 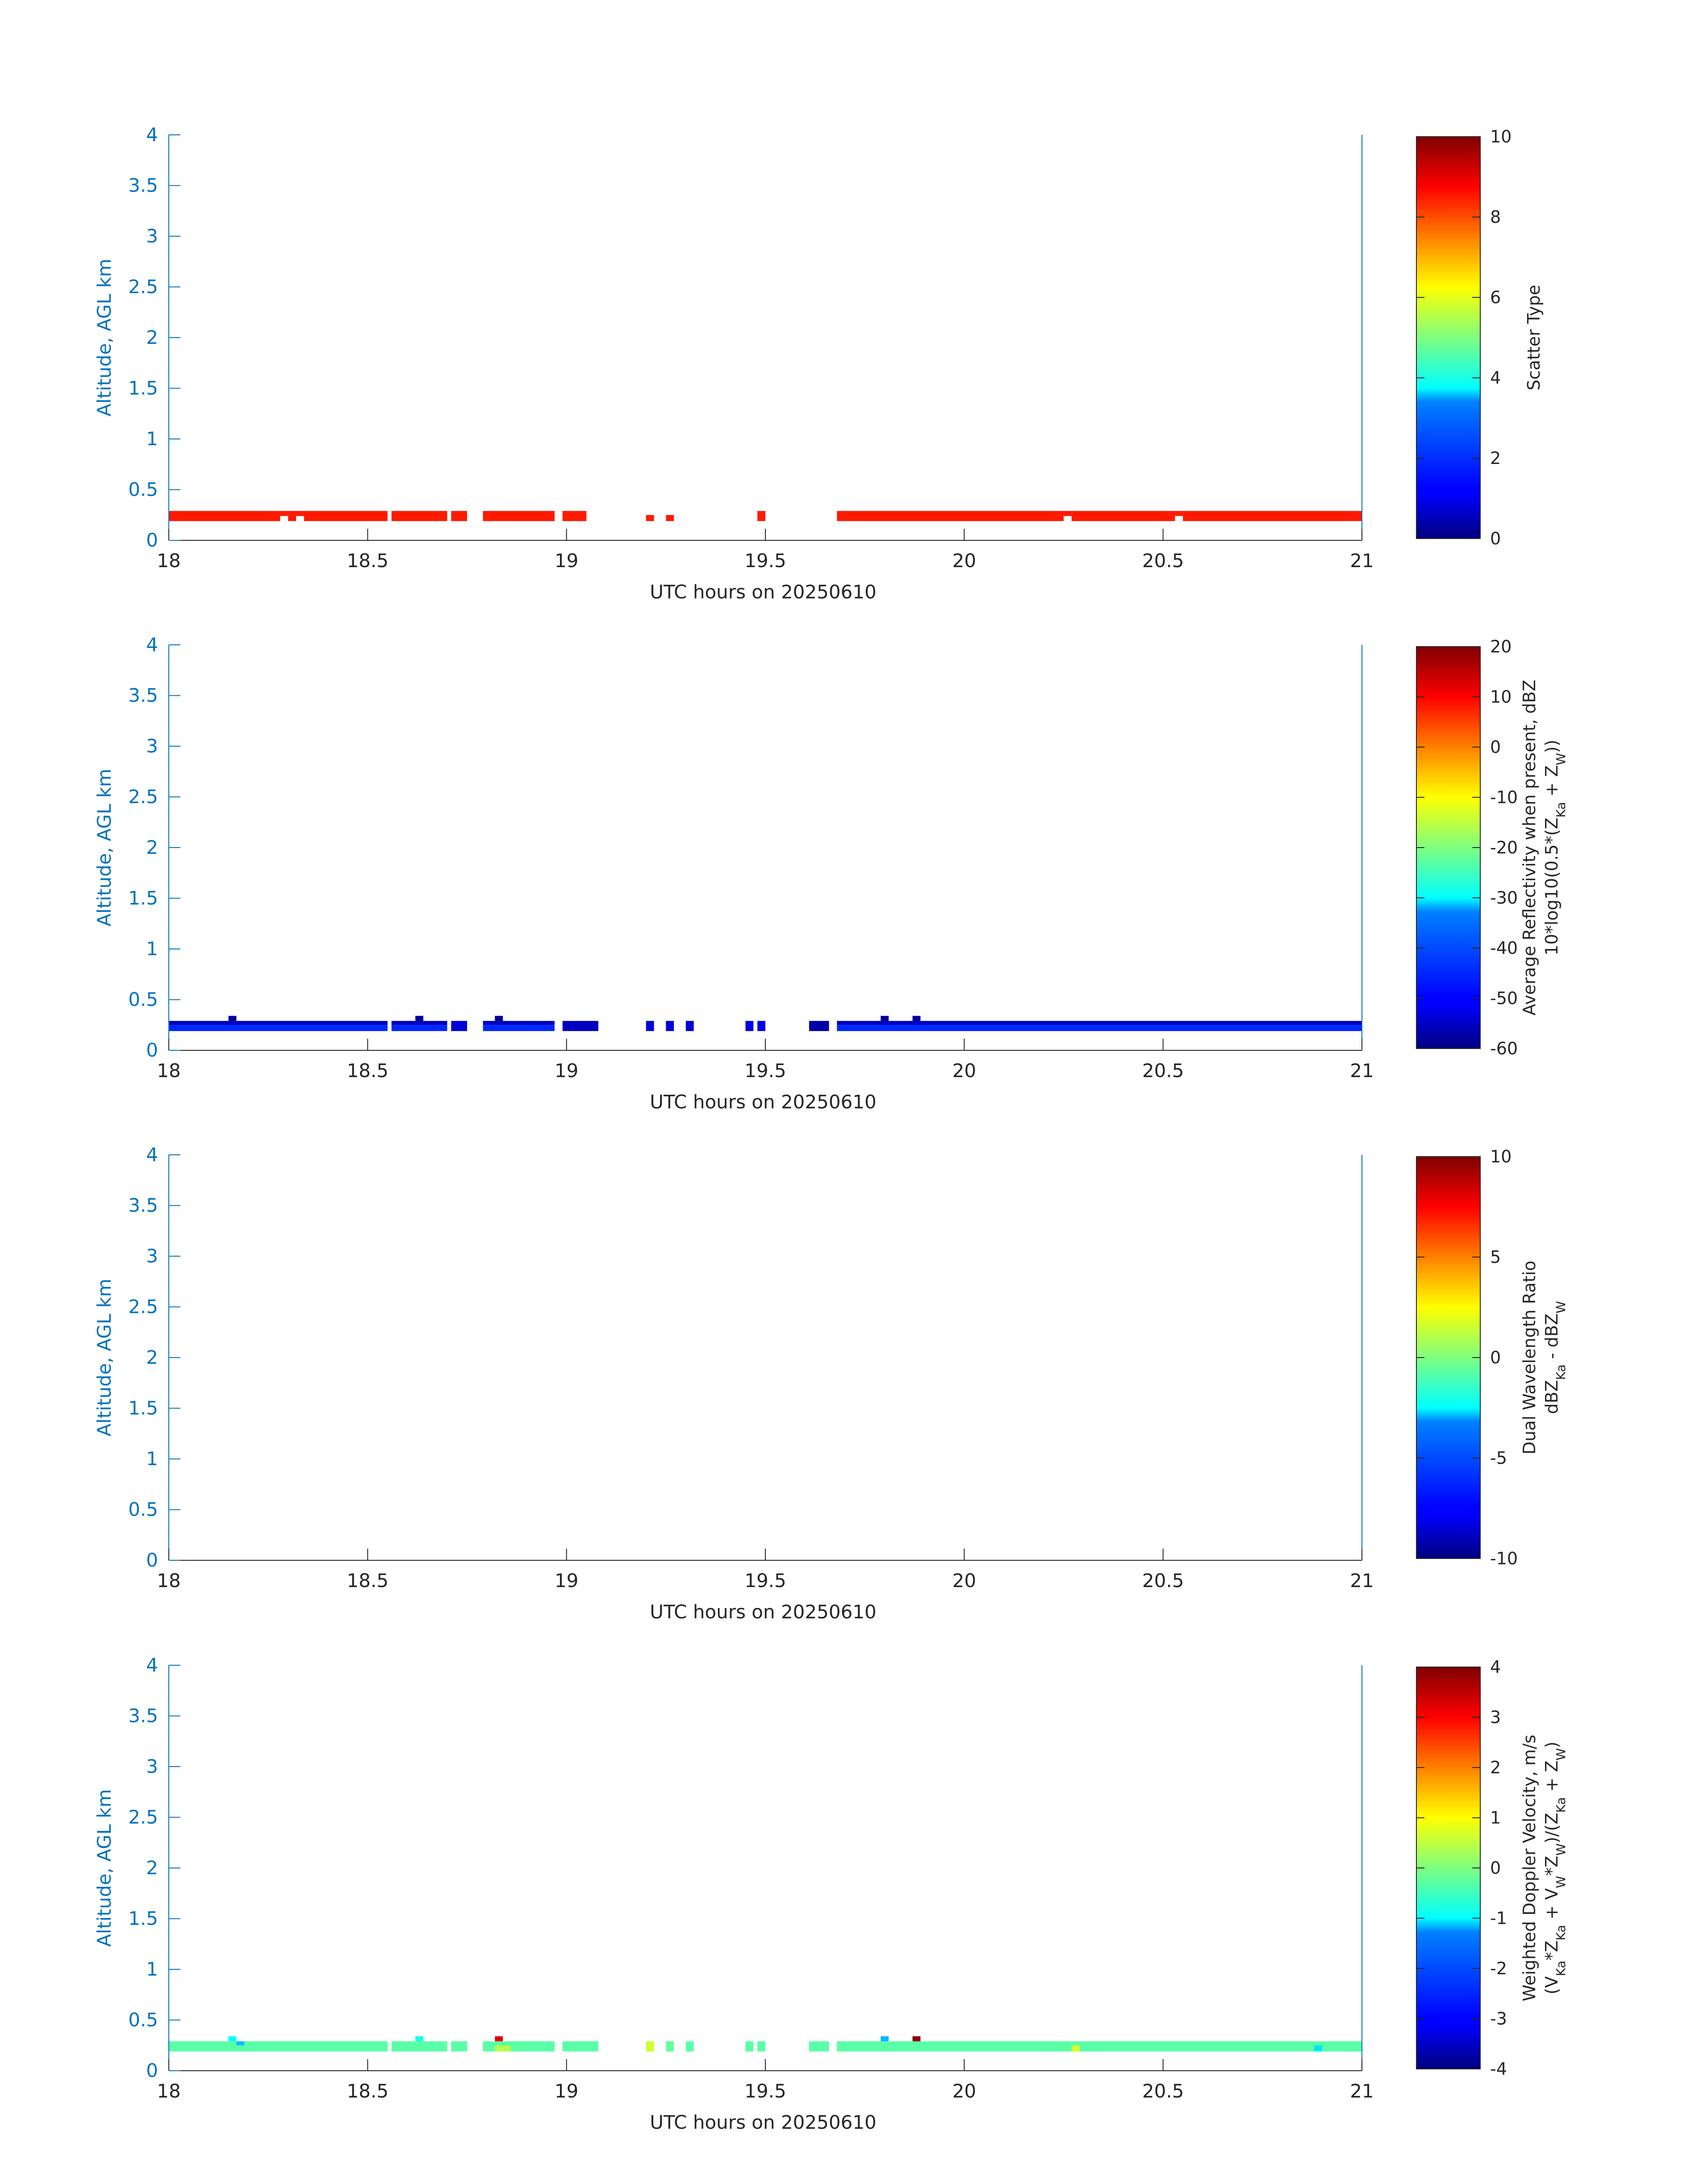 What do you see at coordinates (1504, 898) in the screenshot?
I see `colorbar-tick-label: -30` at bounding box center [1504, 898].